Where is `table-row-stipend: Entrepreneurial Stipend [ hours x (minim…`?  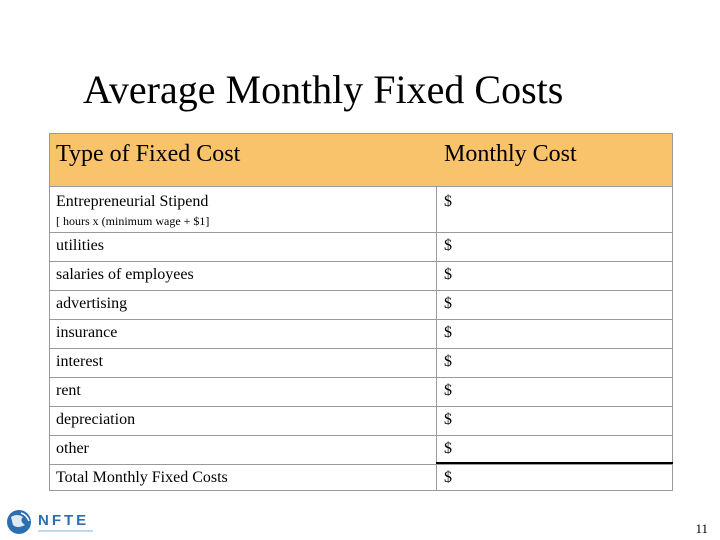
table-row-stipend: Entrepreneurial Stipend [ hours x (minim… is located at coordinates (361, 209).